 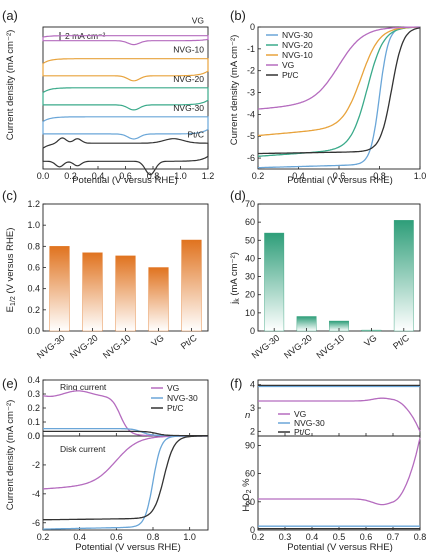 What do you see at coordinates (250, 277) in the screenshot?
I see `panel-d-ytick-label-3: 30` at bounding box center [250, 277].